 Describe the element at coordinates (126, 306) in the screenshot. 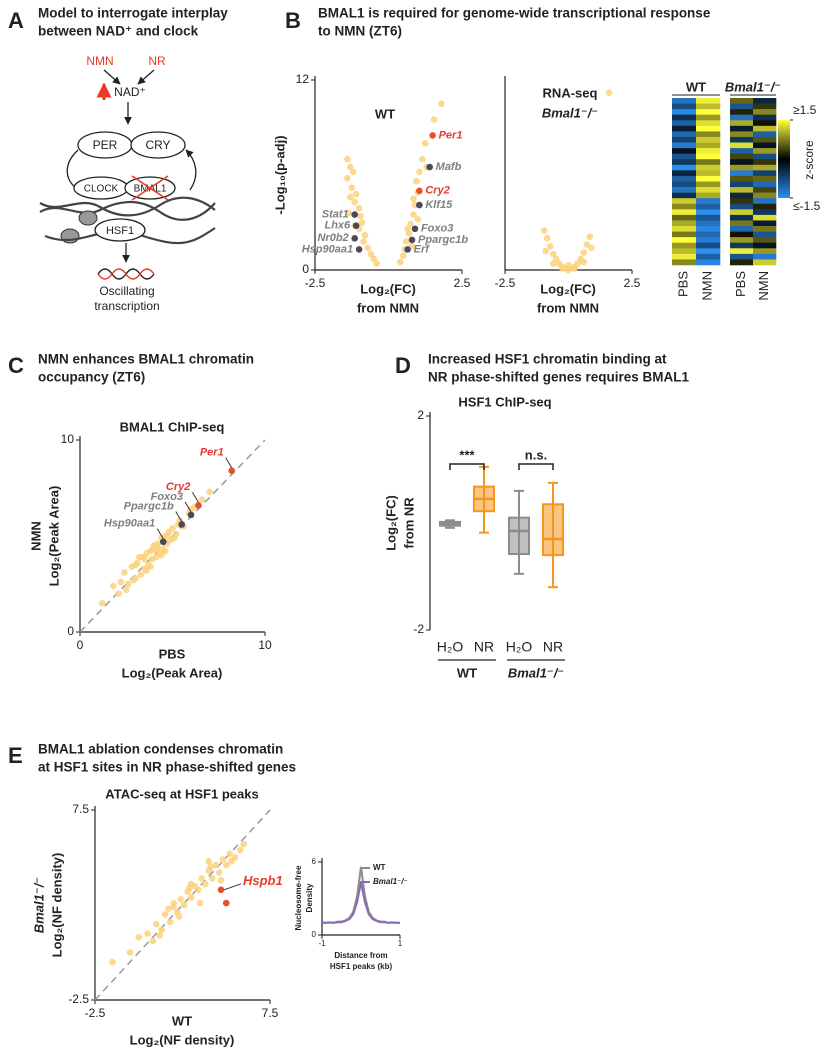

I see `diagram-label: transcription` at that location.